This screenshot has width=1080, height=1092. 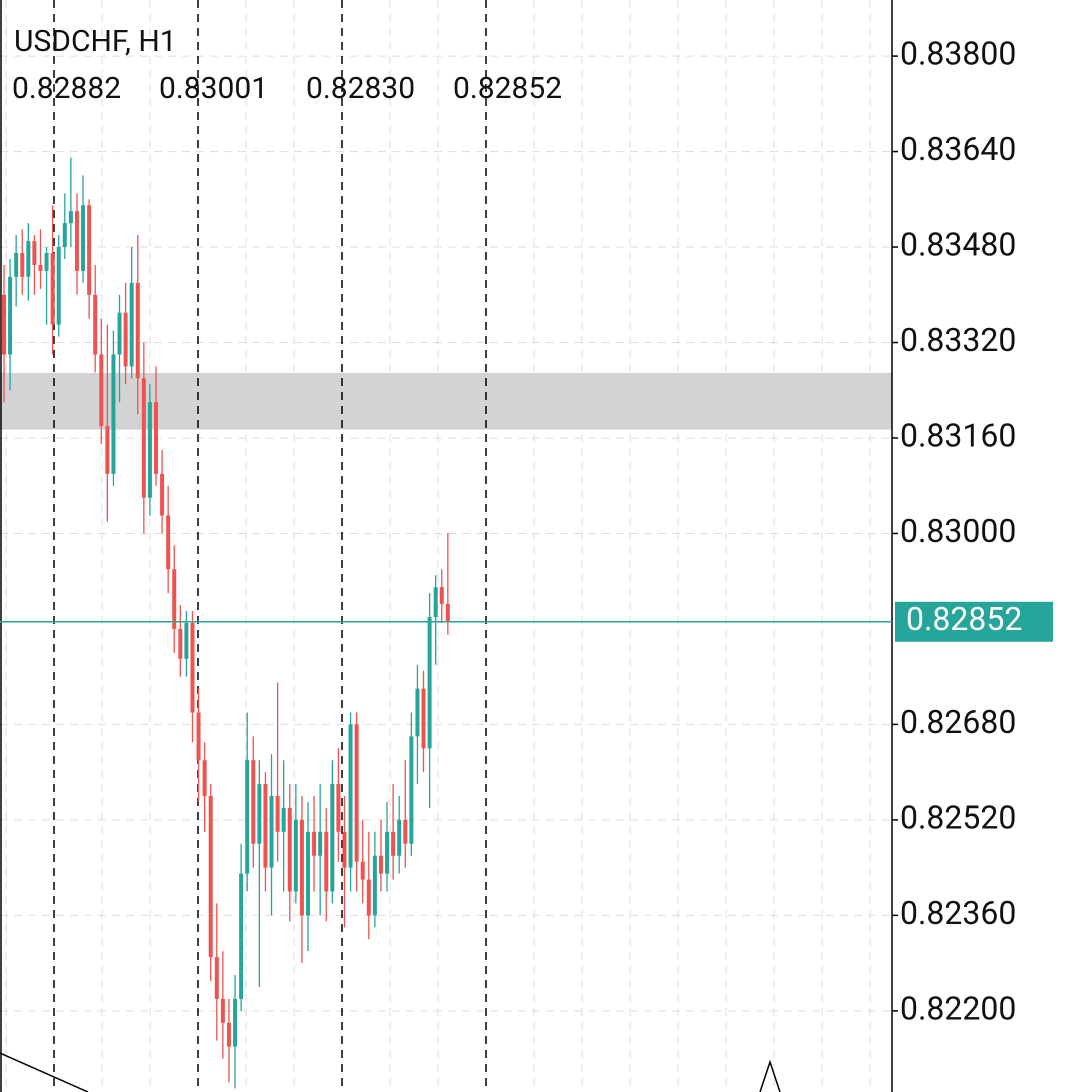 I want to click on y-tick-label: 0.82520, so click(x=958, y=817).